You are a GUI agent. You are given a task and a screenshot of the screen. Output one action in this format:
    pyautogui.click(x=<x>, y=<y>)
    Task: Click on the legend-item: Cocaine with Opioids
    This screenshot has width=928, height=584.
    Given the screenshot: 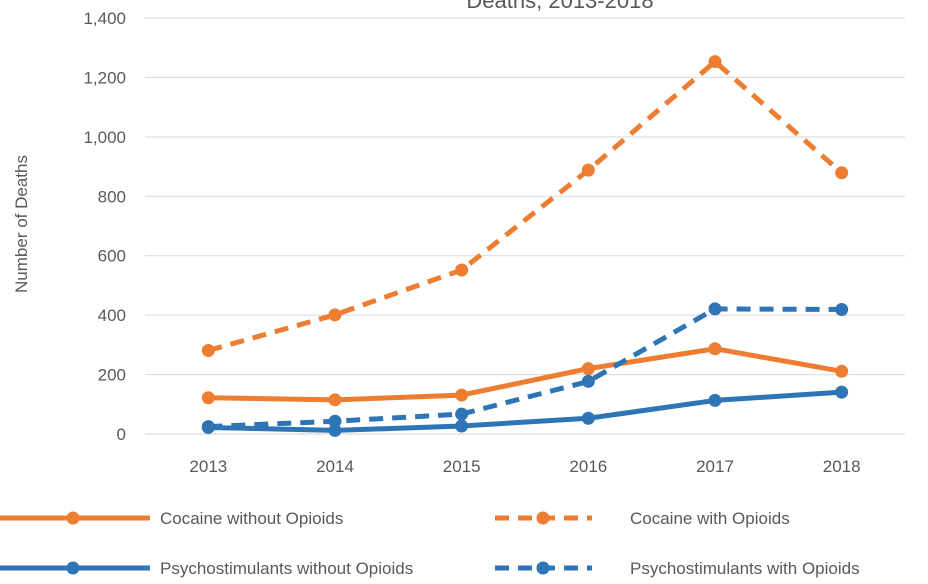 What is the action you would take?
    pyautogui.click(x=642, y=518)
    